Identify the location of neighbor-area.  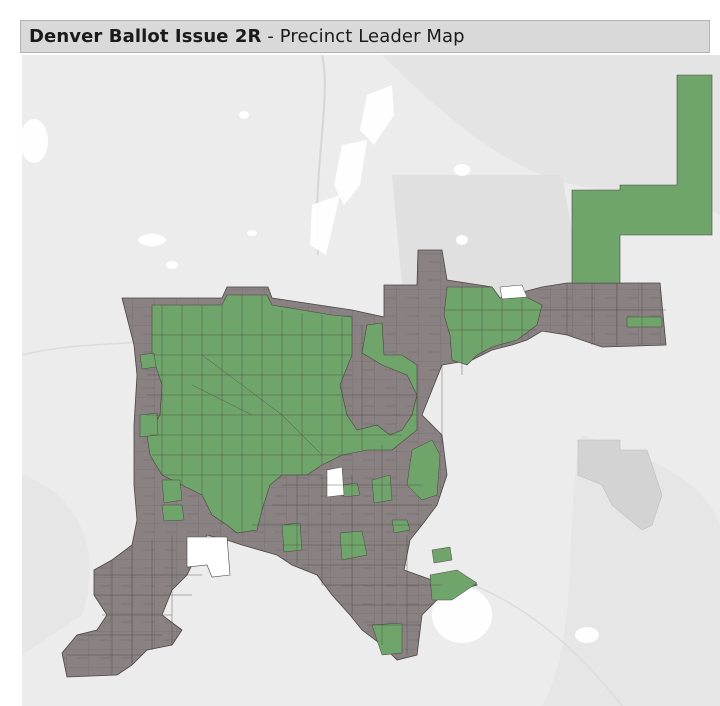
(620, 485).